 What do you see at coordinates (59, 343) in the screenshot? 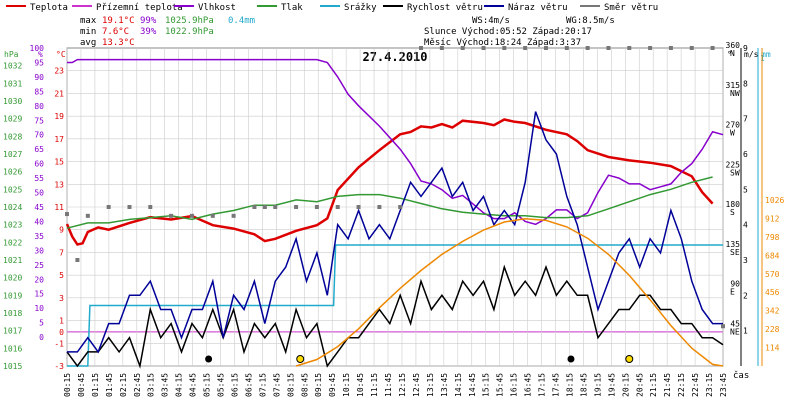
I see `temperature-tick-label: -1` at bounding box center [59, 343].